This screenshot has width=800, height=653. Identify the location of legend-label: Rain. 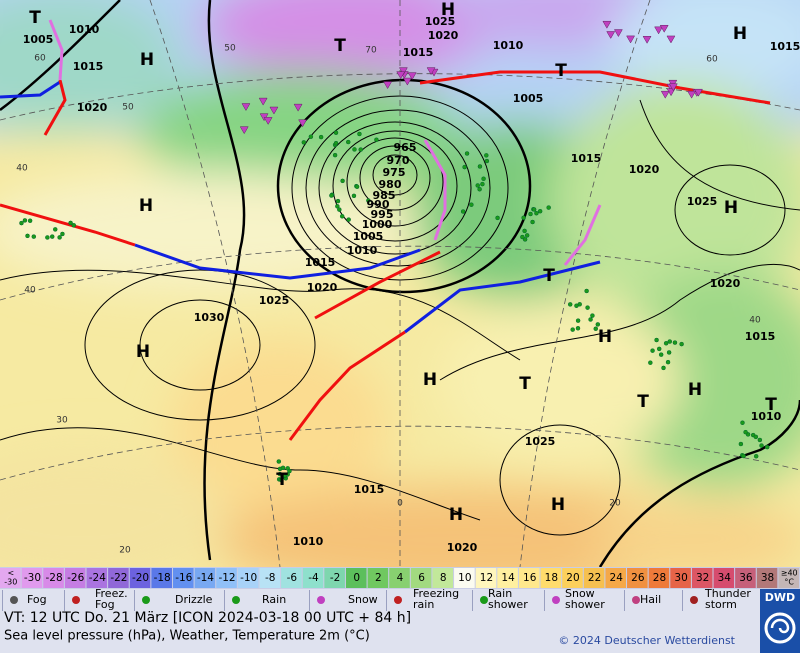
(500, 593).